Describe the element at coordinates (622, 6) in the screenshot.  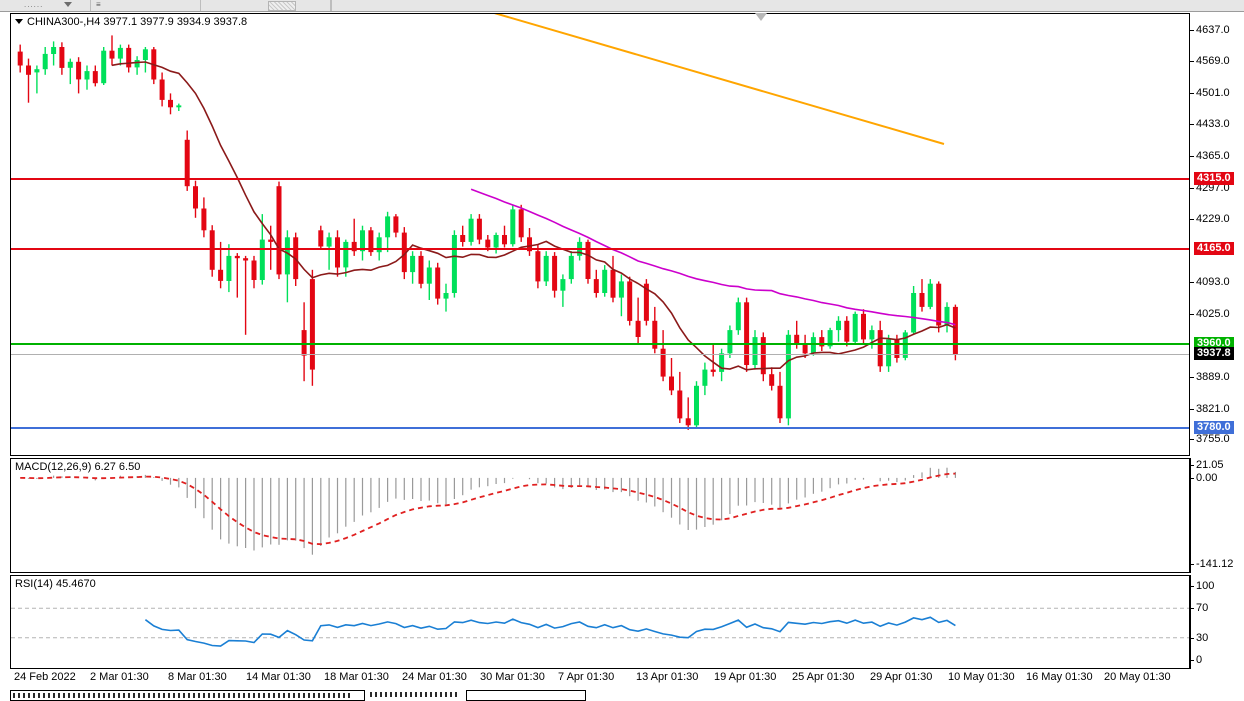
I see `top-toolbar: ...... ≡` at that location.